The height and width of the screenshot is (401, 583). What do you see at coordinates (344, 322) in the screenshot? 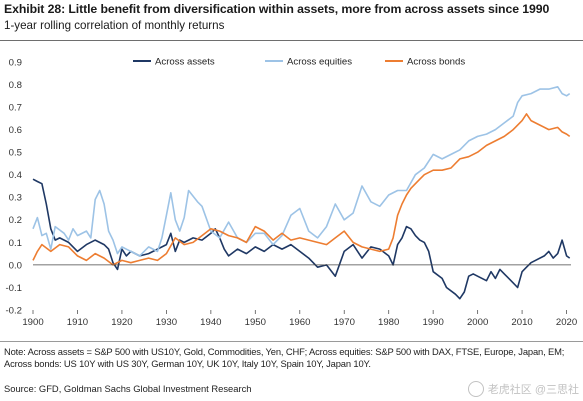
I see `x-tick-label: 1970` at bounding box center [344, 322].